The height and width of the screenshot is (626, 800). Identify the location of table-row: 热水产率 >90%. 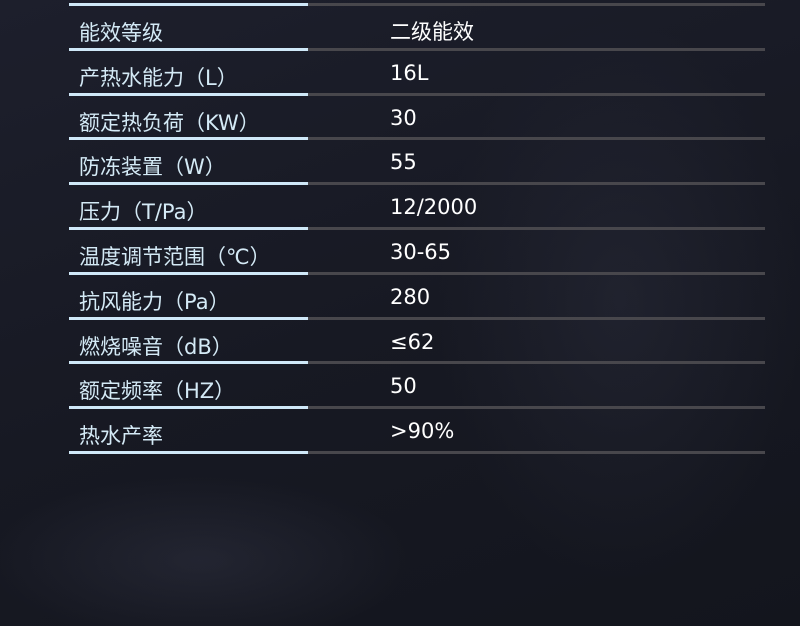
(417, 431).